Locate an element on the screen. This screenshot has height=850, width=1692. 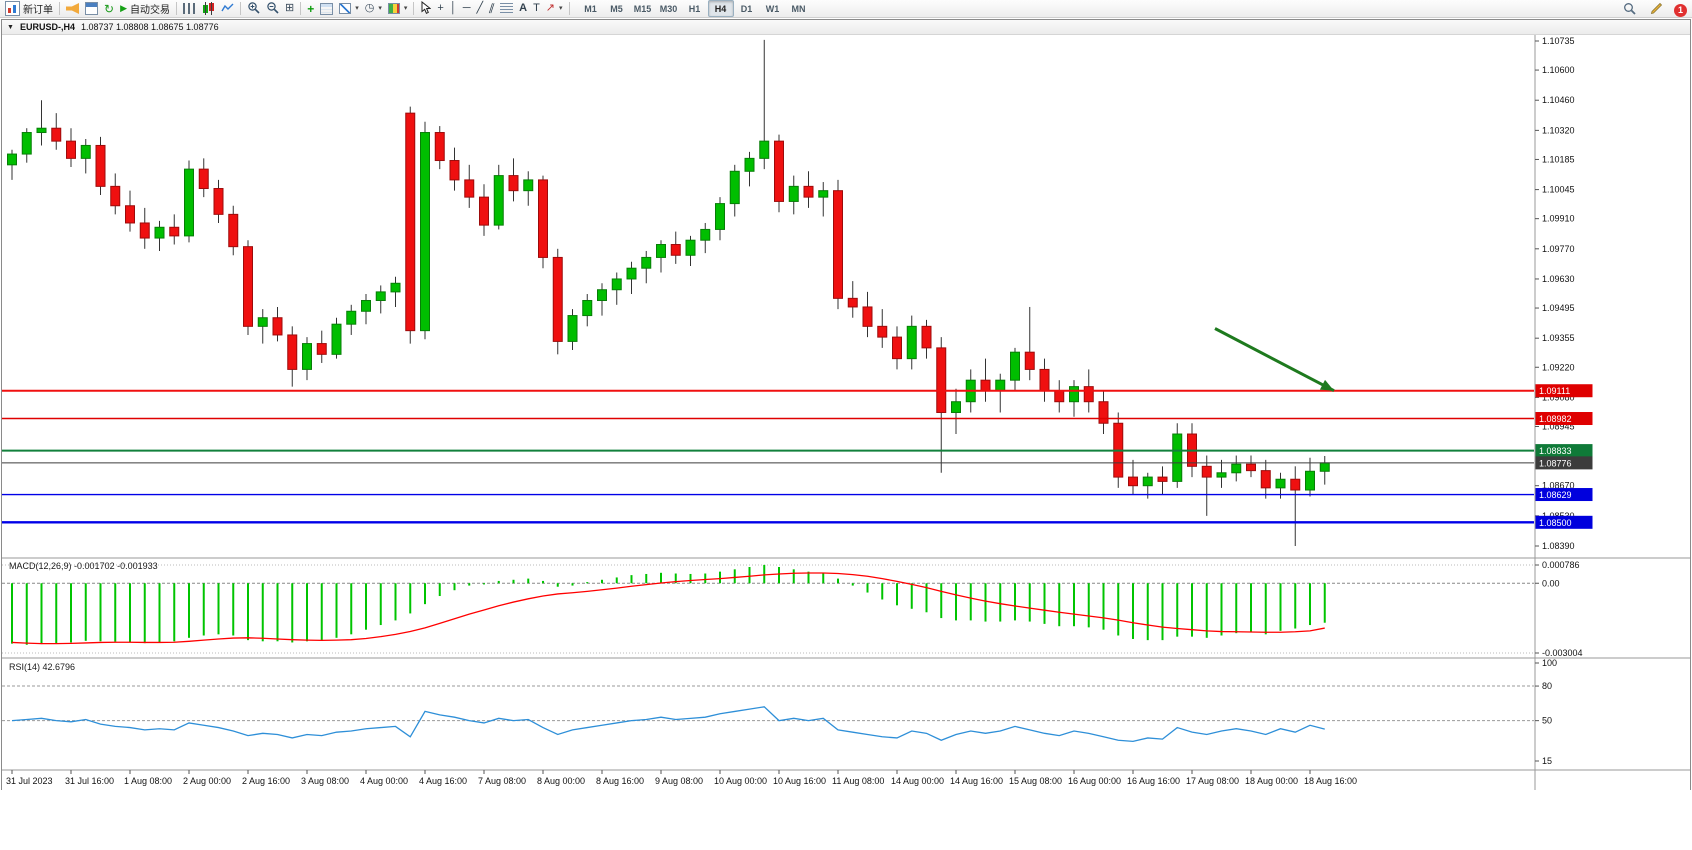
tile-windows-button: ⊞ is located at coordinates (289, 9).